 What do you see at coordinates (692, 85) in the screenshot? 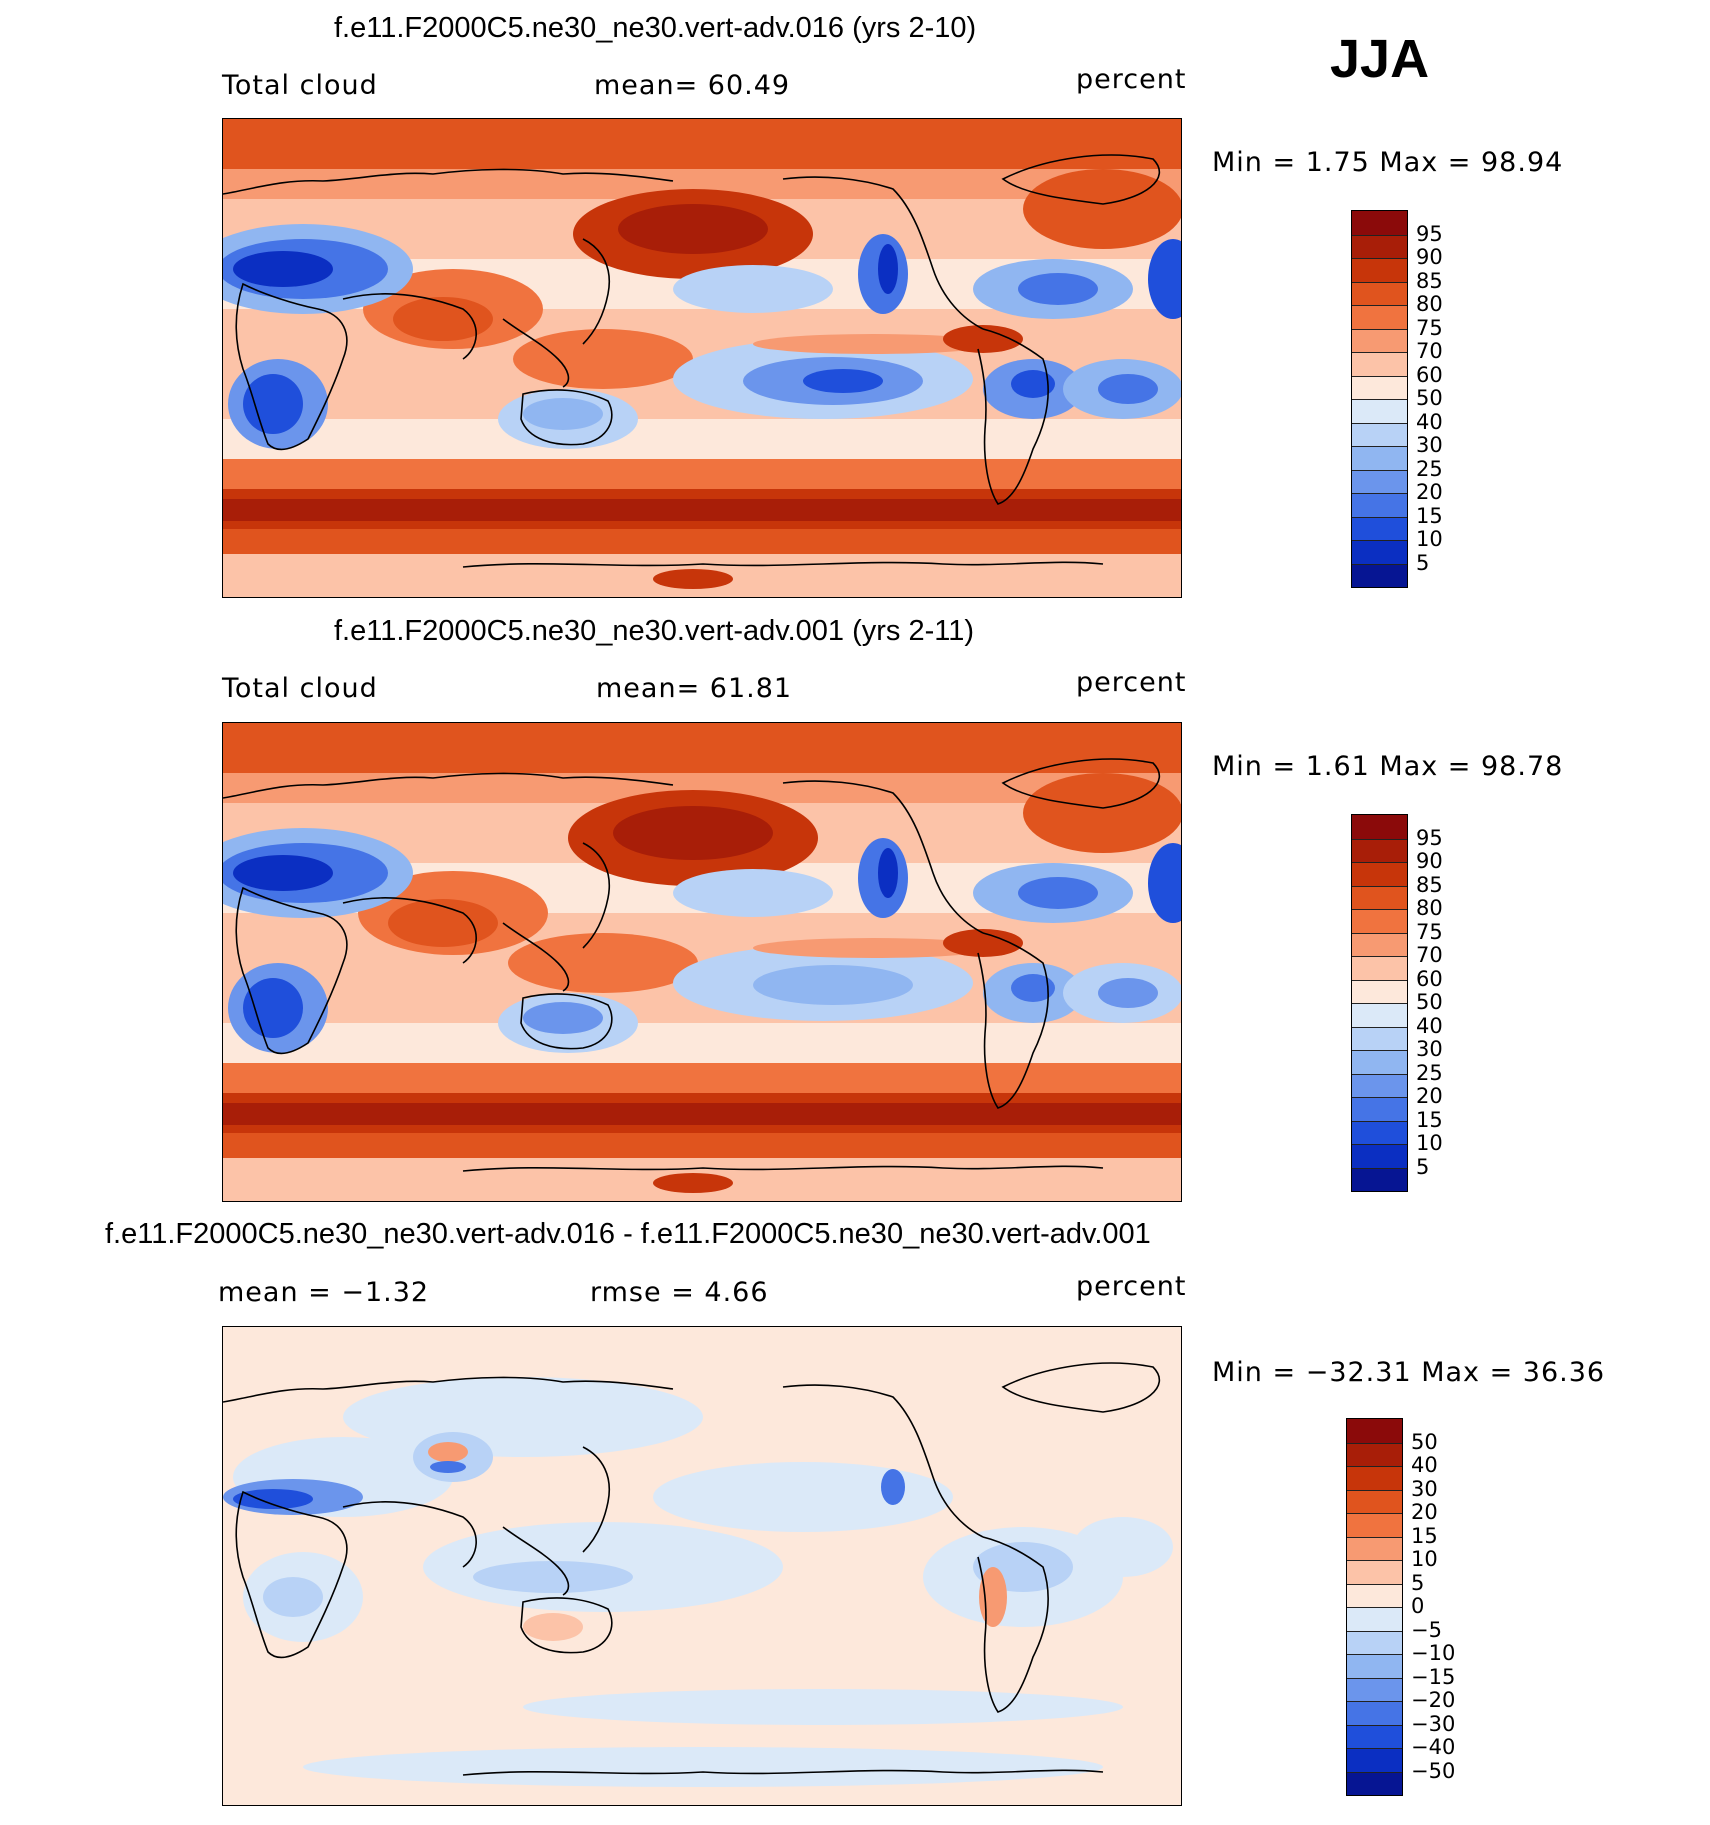
I see `panel-1-mean: mean= 60.49` at bounding box center [692, 85].